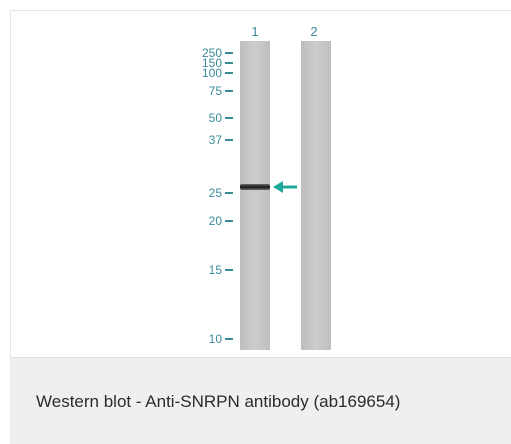 The height and width of the screenshot is (444, 511). Describe the element at coordinates (216, 221) in the screenshot. I see `marker-label-20: 20` at that location.